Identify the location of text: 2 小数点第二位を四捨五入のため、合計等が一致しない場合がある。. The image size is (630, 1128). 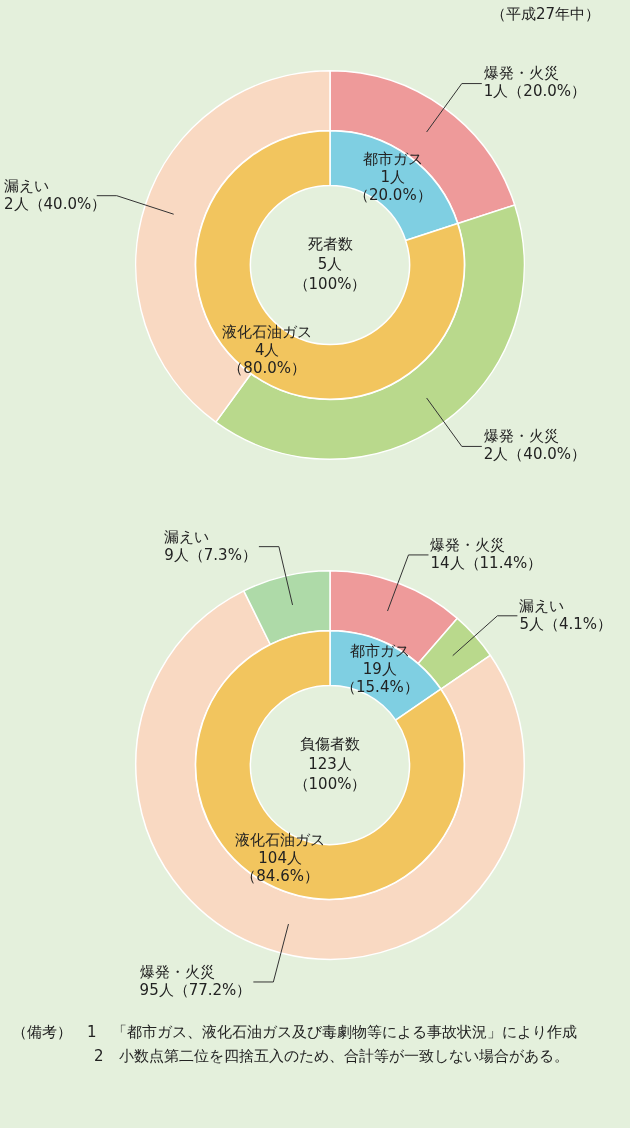
(331, 1056).